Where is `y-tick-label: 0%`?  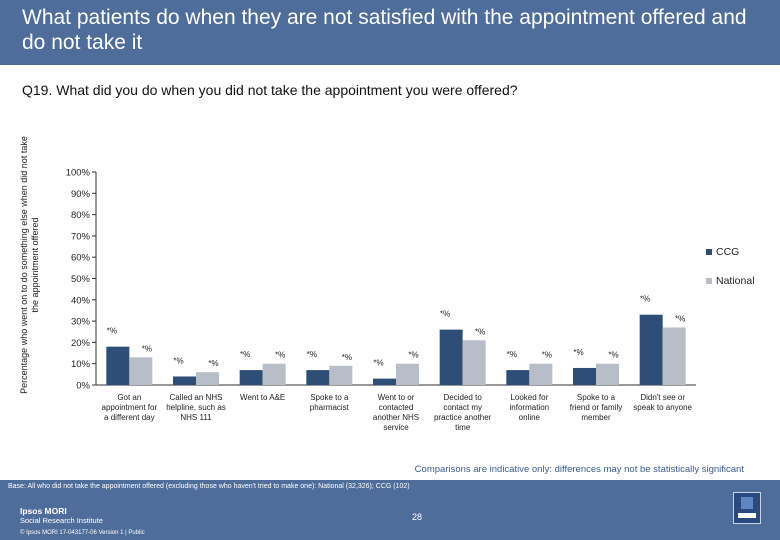 y-tick-label: 0% is located at coordinates (83, 386).